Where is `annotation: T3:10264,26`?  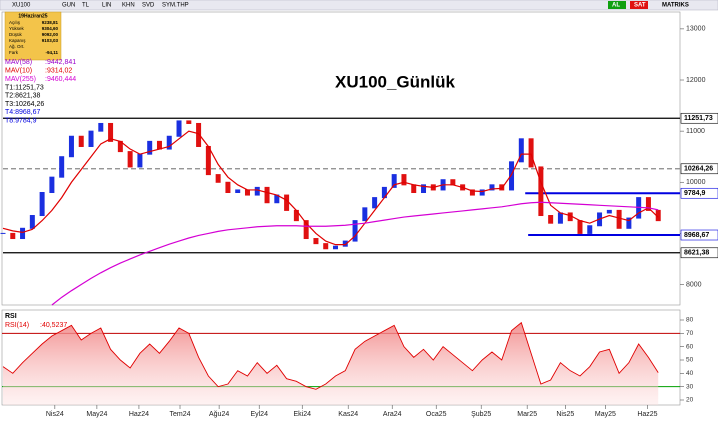 annotation: T3:10264,26 is located at coordinates (24, 104).